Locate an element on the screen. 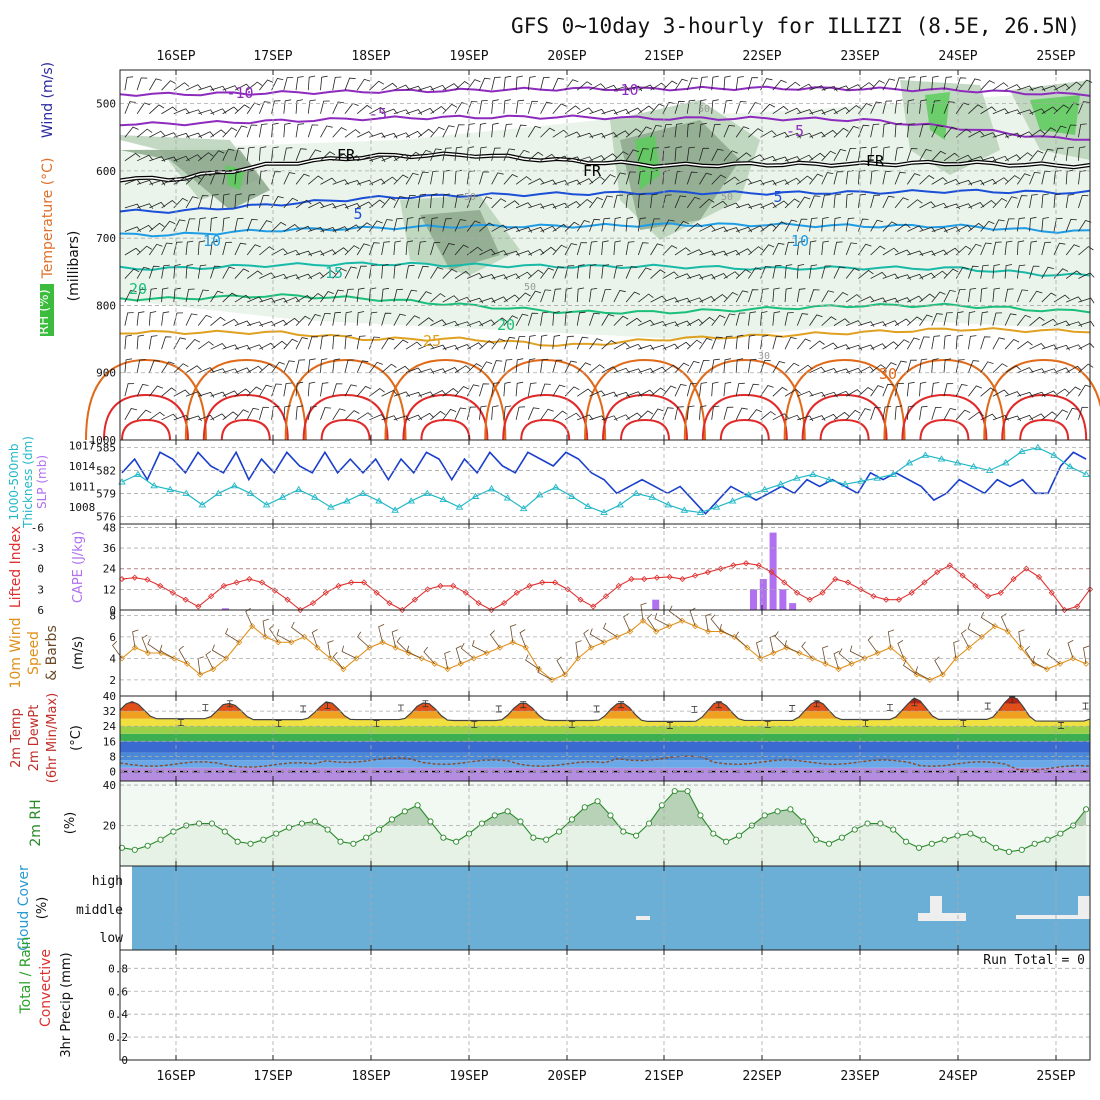 Image resolution: width=1100 pixels, height=1100 pixels. temp2m-axis-label-3: (6hr Min/Max) is located at coordinates (52, 738).